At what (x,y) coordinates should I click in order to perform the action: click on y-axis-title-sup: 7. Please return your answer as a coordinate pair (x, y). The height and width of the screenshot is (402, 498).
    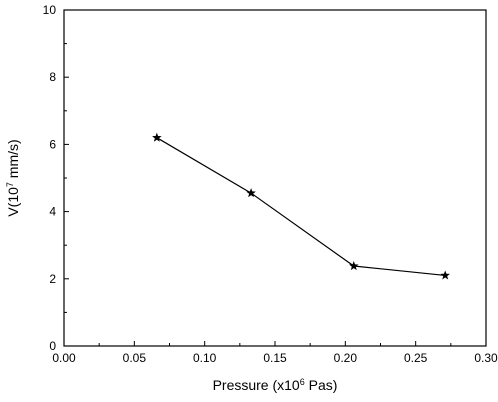
    Looking at the image, I should click on (10, 184).